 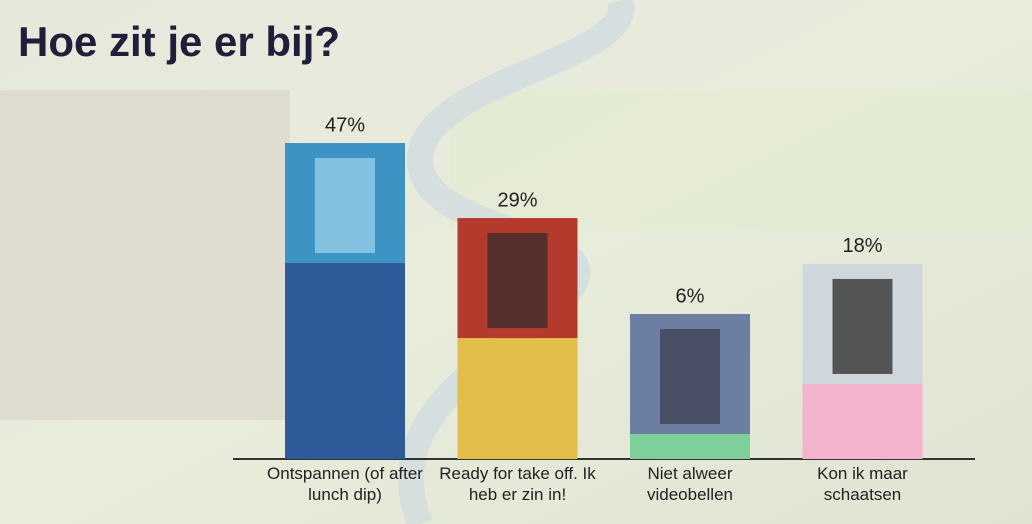 What do you see at coordinates (517, 484) in the screenshot?
I see `category-label: Ready for take off. Ik heb er zin in!` at bounding box center [517, 484].